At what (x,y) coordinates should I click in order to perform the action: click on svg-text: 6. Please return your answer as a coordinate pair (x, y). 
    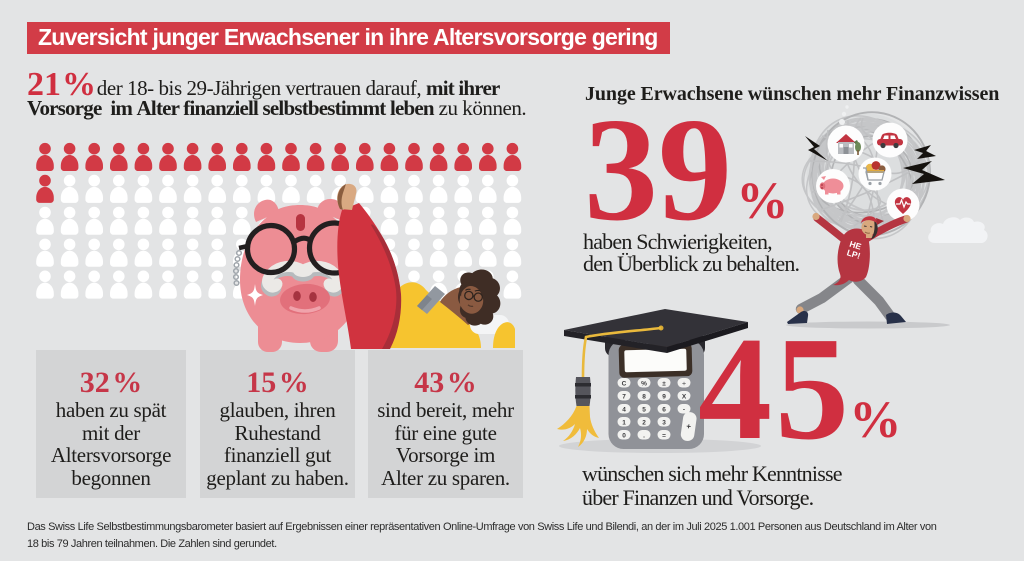
    Looking at the image, I should click on (664, 409).